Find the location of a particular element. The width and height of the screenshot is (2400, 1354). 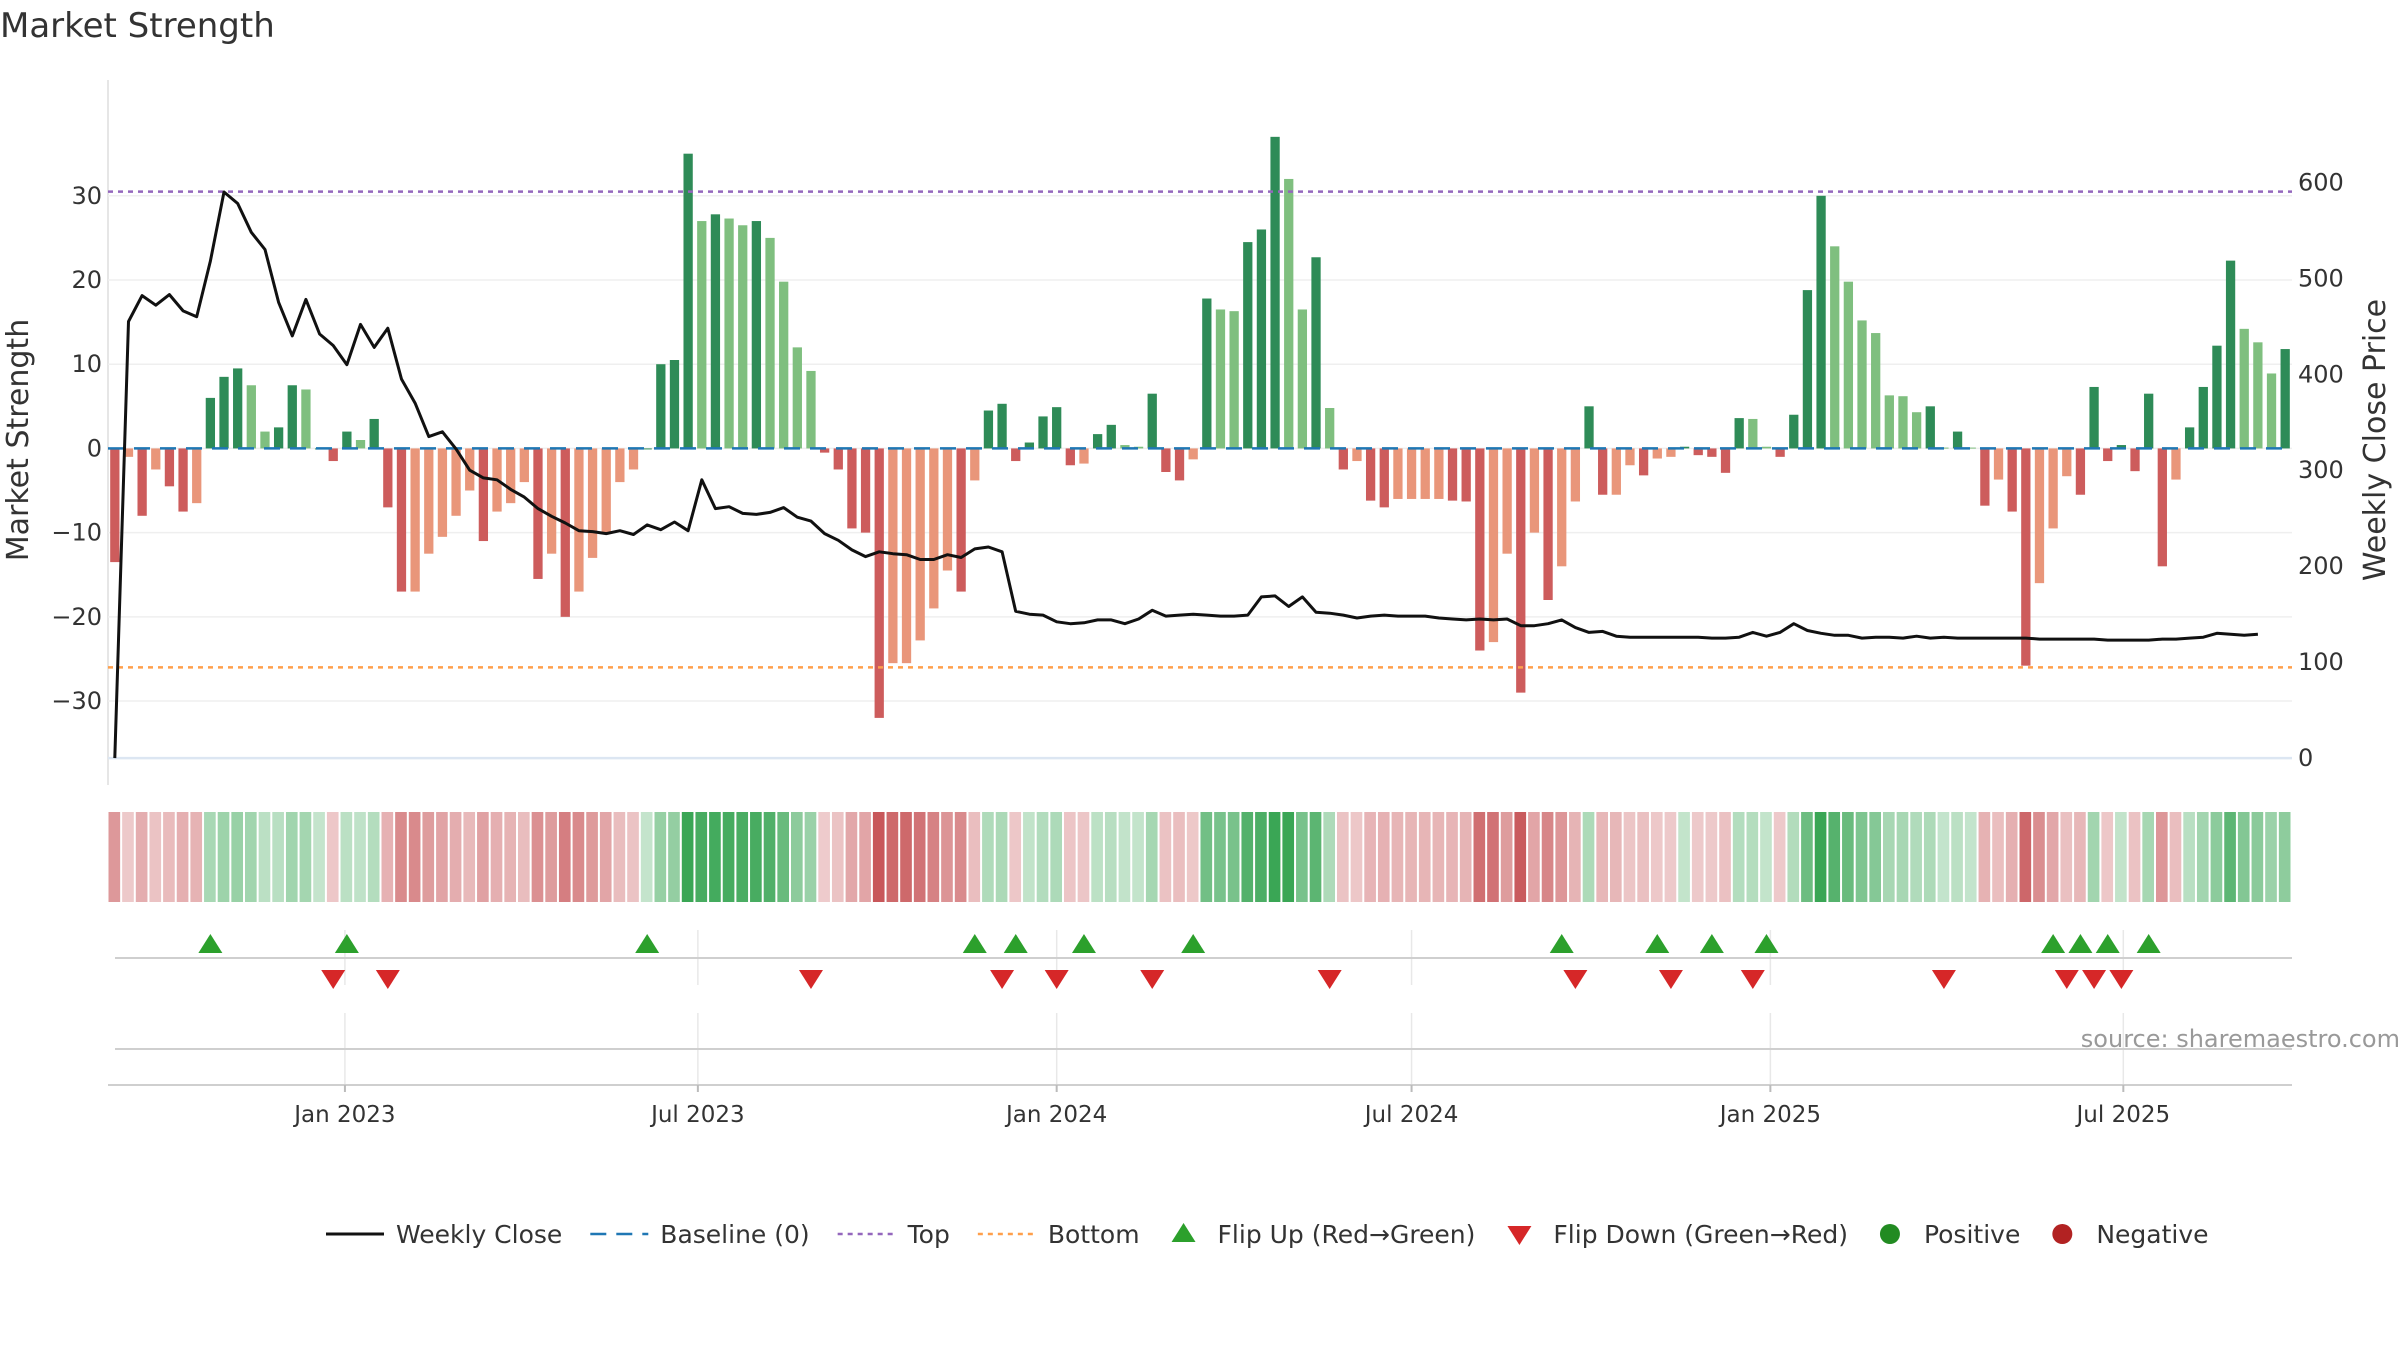

y2-tick-label: 400 is located at coordinates (2321, 374).